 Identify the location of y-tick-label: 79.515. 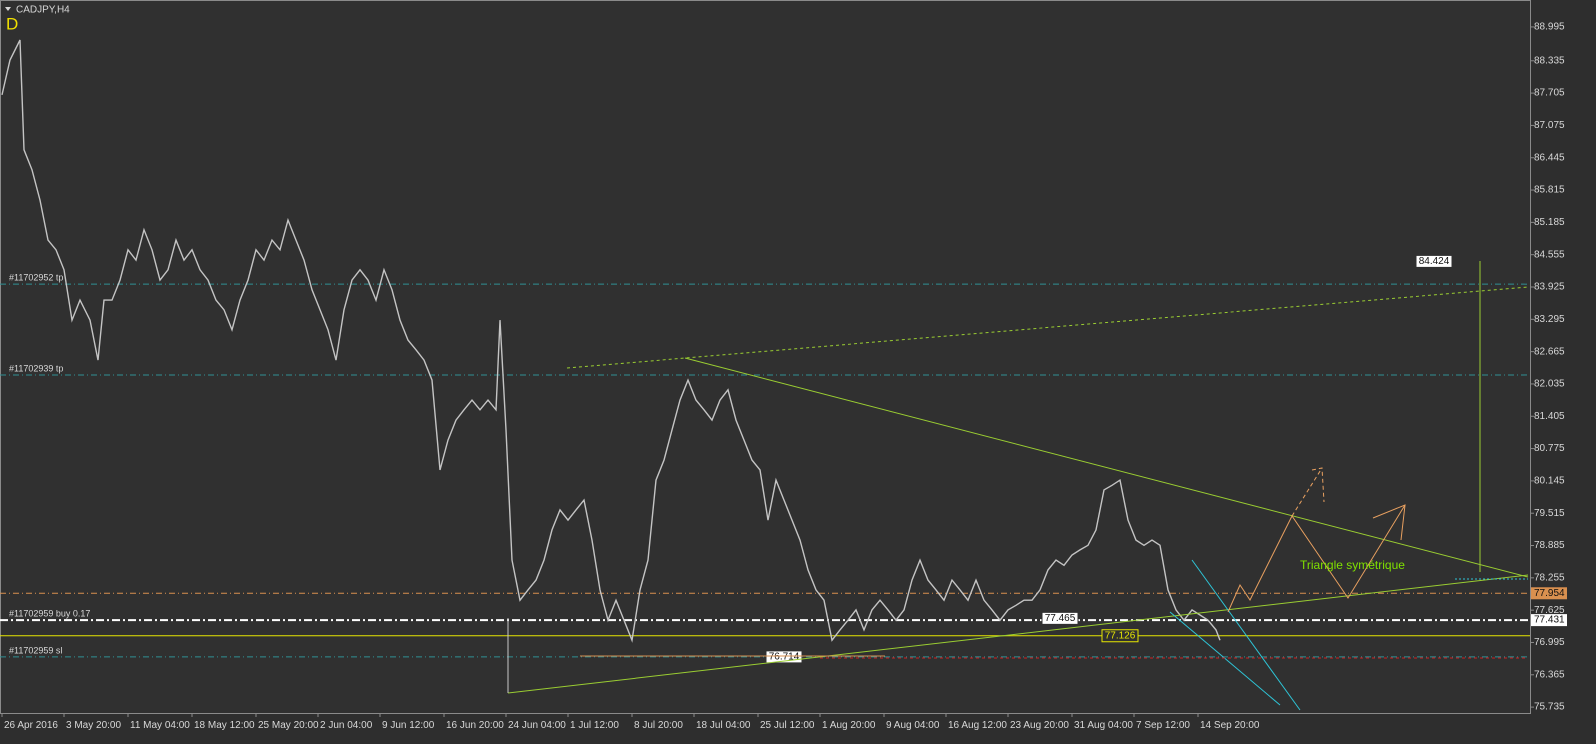
(1549, 513).